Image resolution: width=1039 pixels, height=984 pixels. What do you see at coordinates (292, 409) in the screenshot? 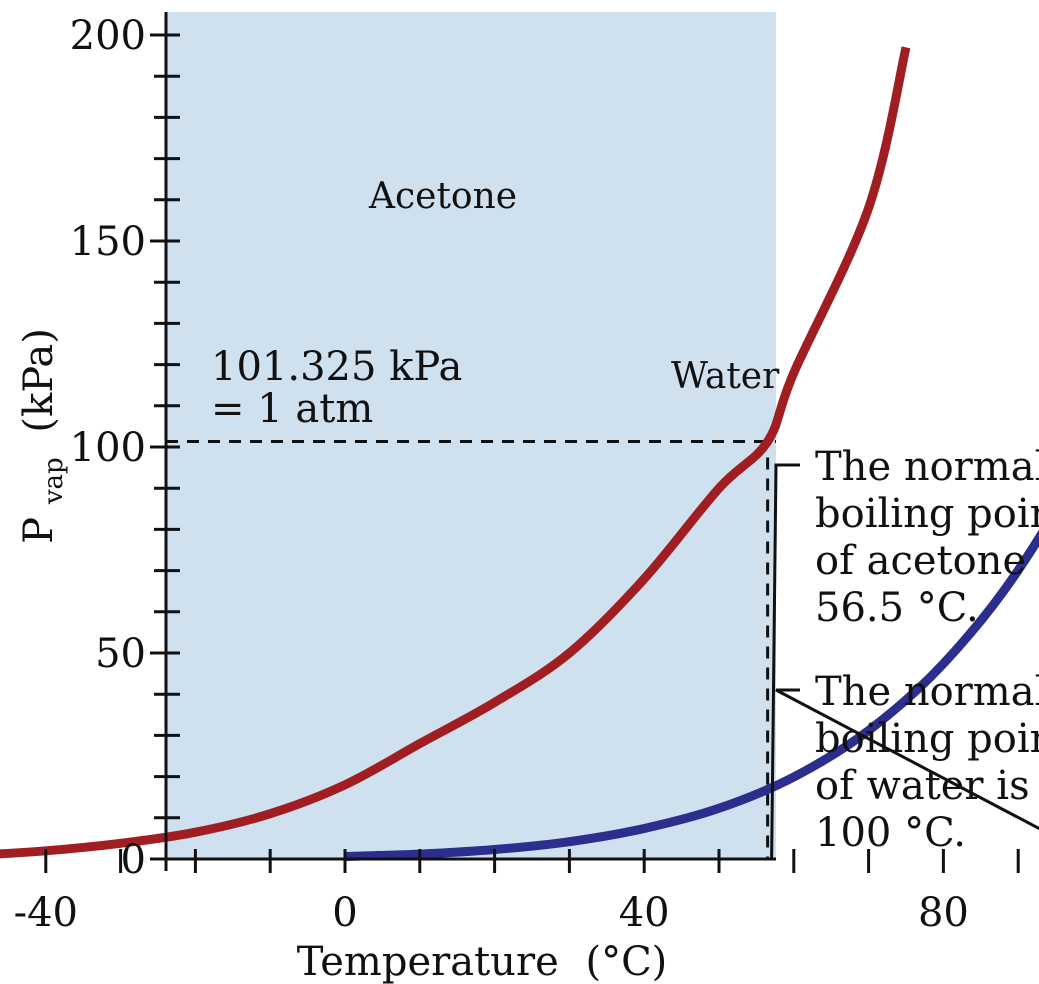
I see `reference-label-atm: = 1 atm` at bounding box center [292, 409].